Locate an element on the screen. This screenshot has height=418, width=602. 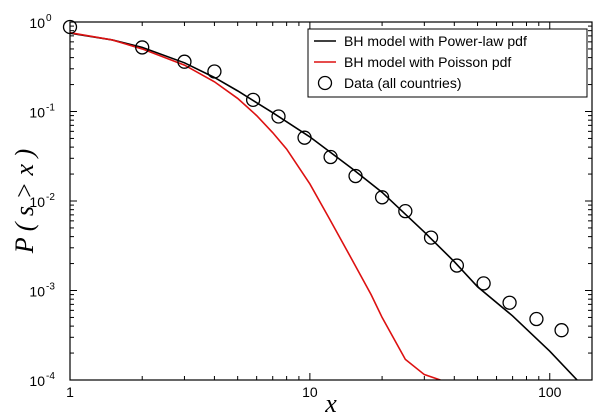
legend-label: BH model with Power-law pdf is located at coordinates (435, 41).